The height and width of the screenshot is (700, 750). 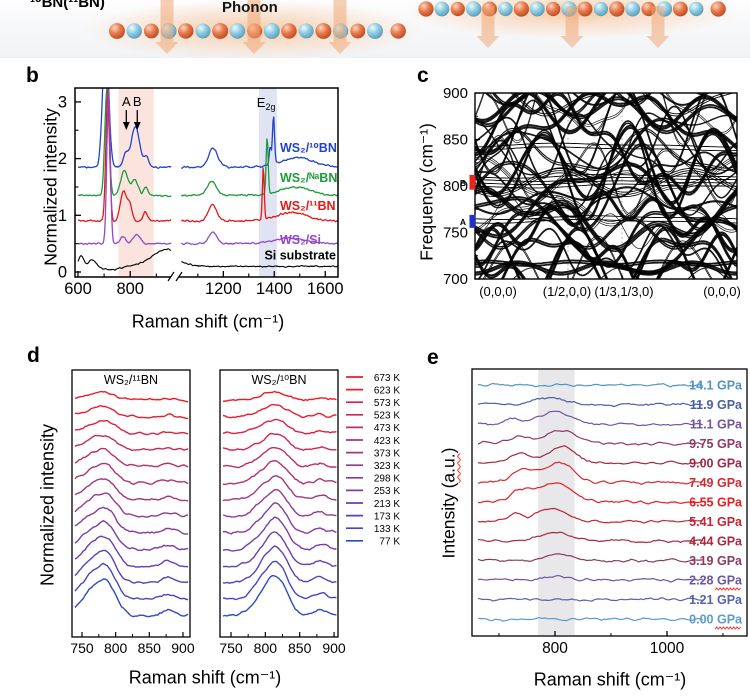 I want to click on pressure-label: 11.1 GPa, so click(x=716, y=425).